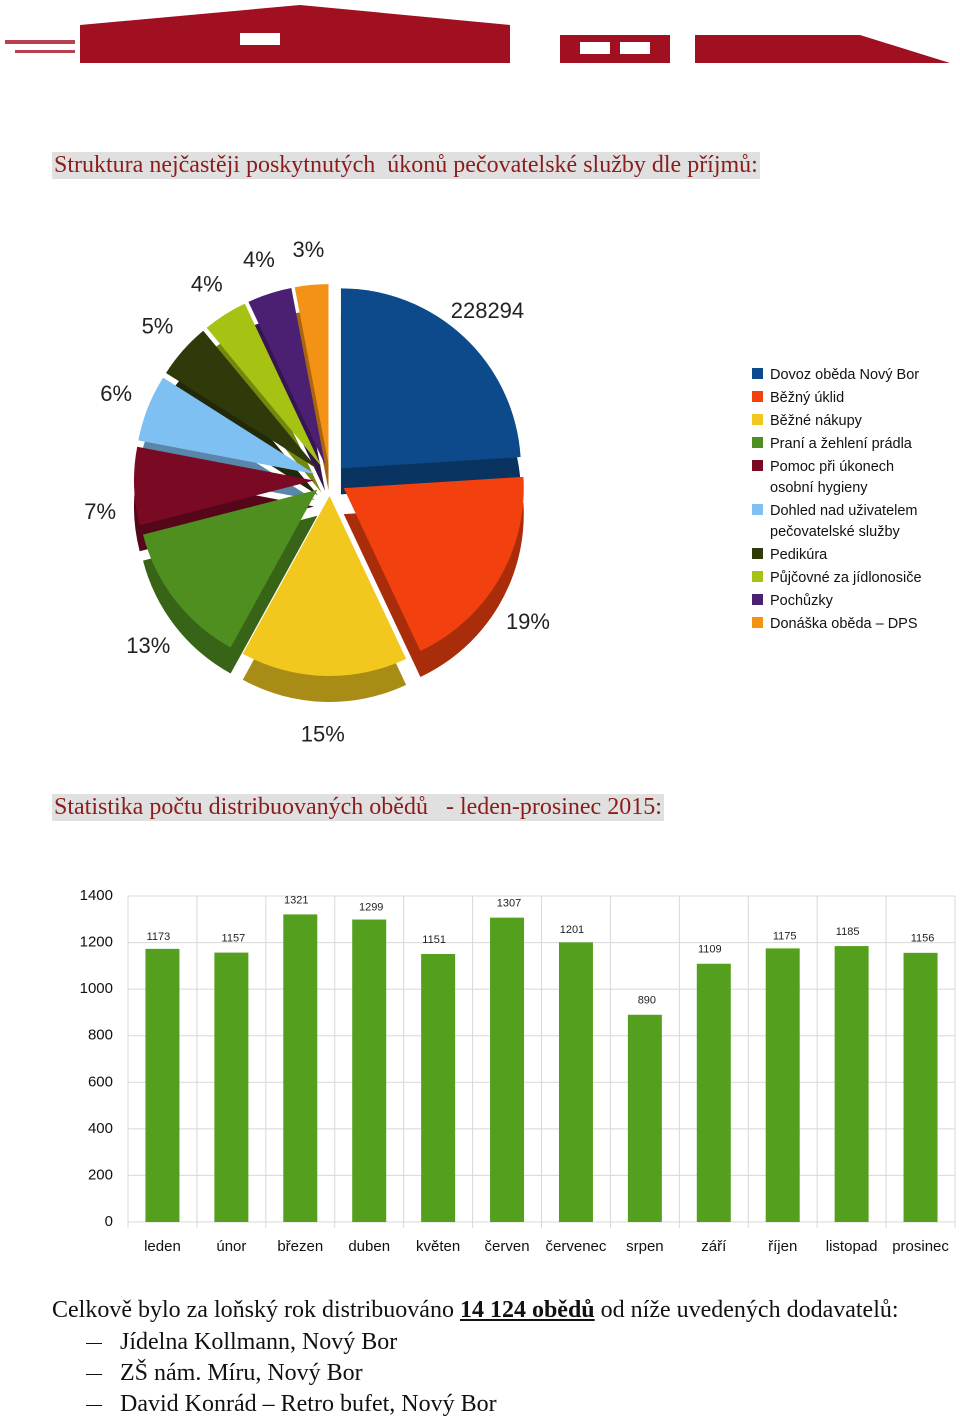 The width and height of the screenshot is (960, 1425). I want to click on data-label: 1299, so click(371, 907).